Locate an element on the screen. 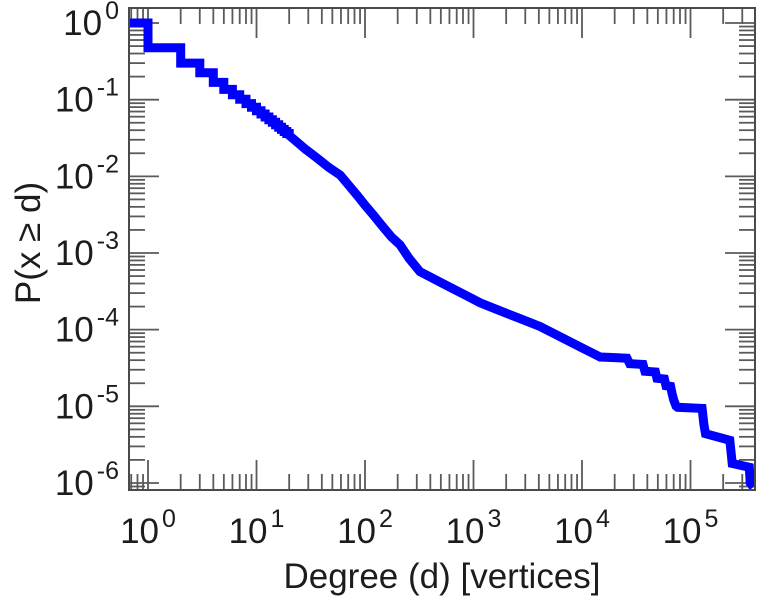 This screenshot has width=768, height=600. x-axis-title: Degree (d) [vertices] is located at coordinates (441, 576).